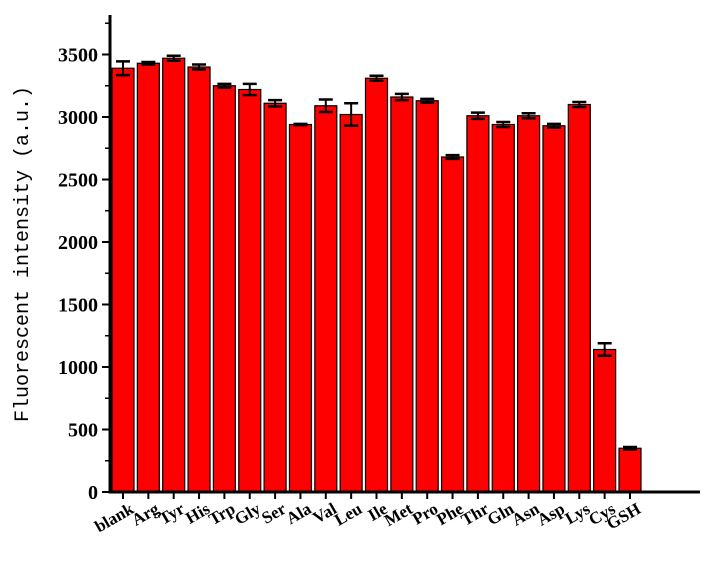 The width and height of the screenshot is (718, 580). Describe the element at coordinates (78, 368) in the screenshot. I see `y-tick-label-1000: 1000` at that location.